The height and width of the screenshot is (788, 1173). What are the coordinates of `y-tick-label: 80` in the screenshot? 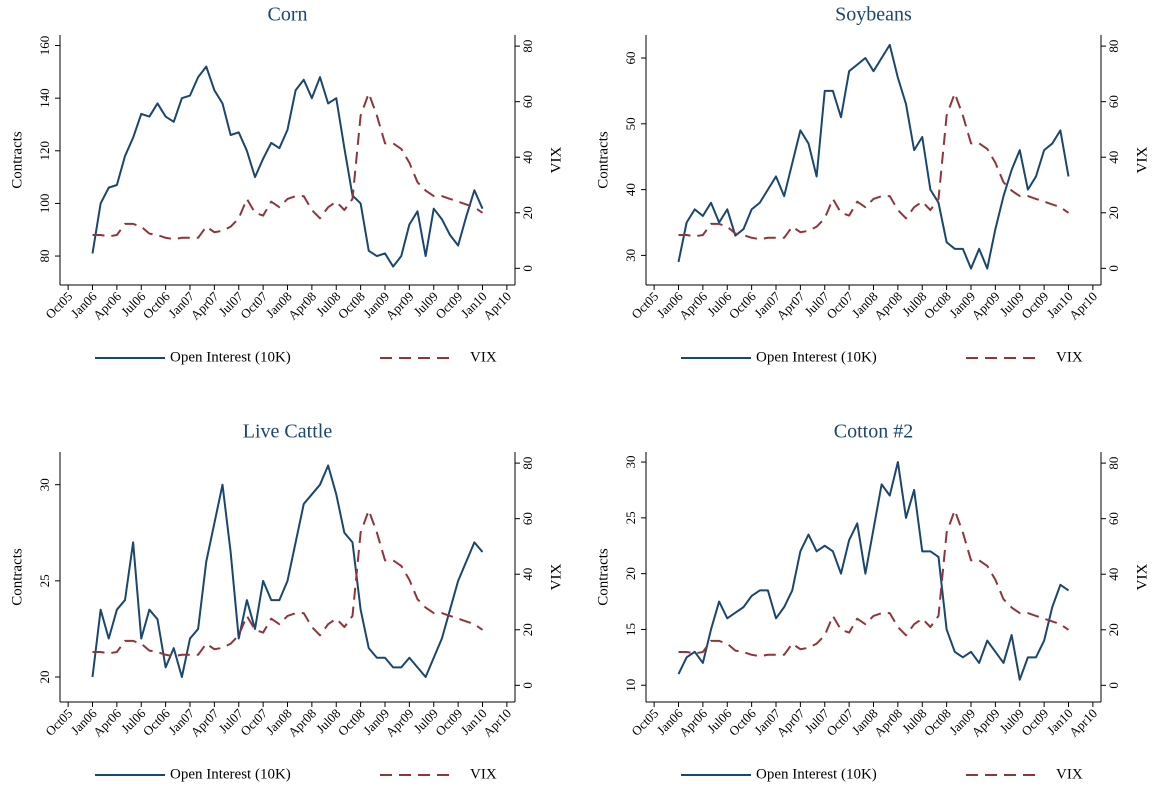 It's located at (44, 256).